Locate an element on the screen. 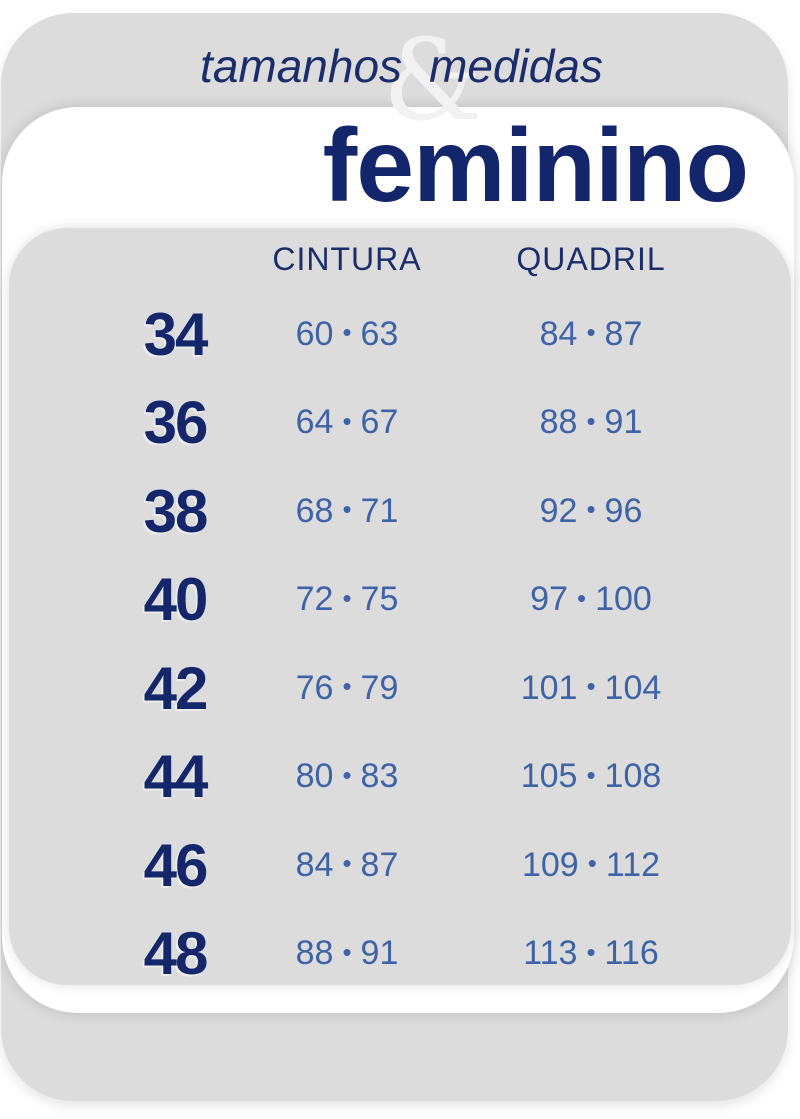 The image size is (800, 1119). cintura-value: 72 • 75 is located at coordinates (347, 600).